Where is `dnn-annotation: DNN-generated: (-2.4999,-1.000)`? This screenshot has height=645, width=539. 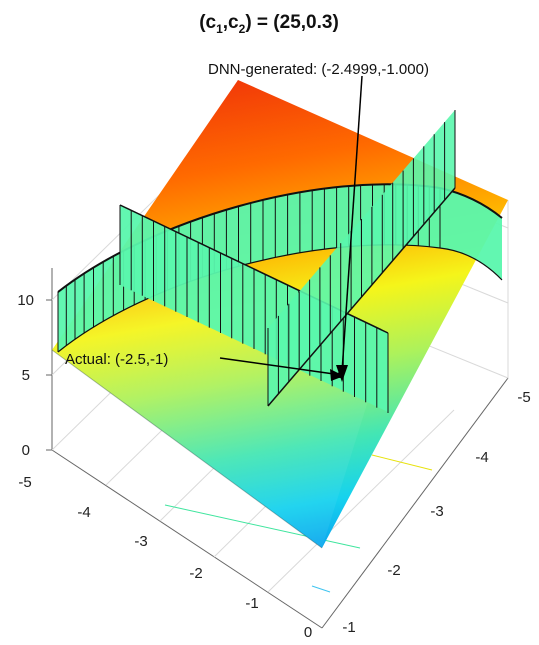 dnn-annotation: DNN-generated: (-2.4999,-1.000) is located at coordinates (318, 69).